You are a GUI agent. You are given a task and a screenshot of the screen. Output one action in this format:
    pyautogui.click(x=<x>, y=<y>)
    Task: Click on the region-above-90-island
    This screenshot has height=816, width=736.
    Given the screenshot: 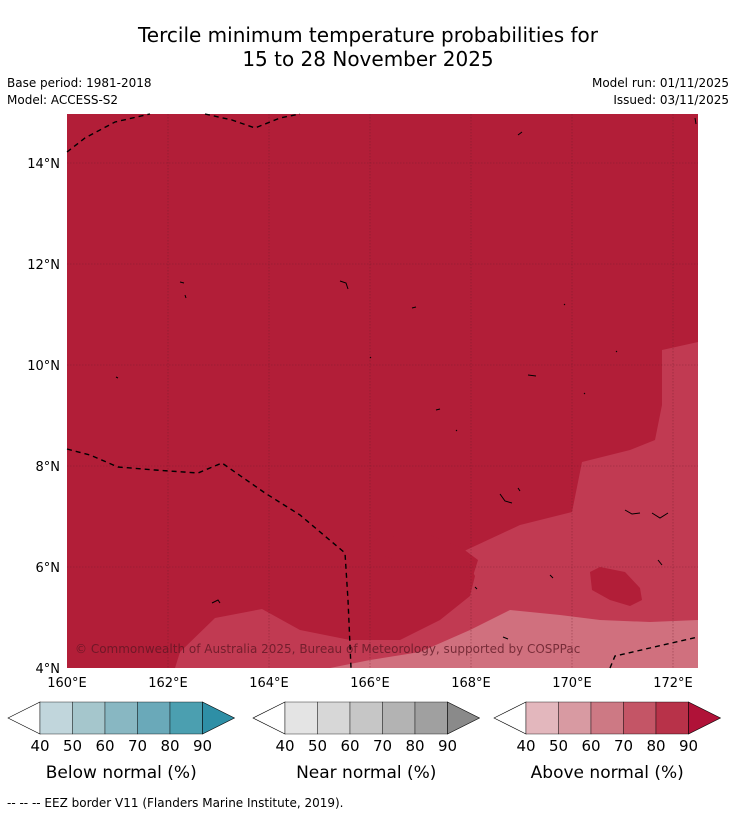 What is the action you would take?
    pyautogui.click(x=423, y=558)
    